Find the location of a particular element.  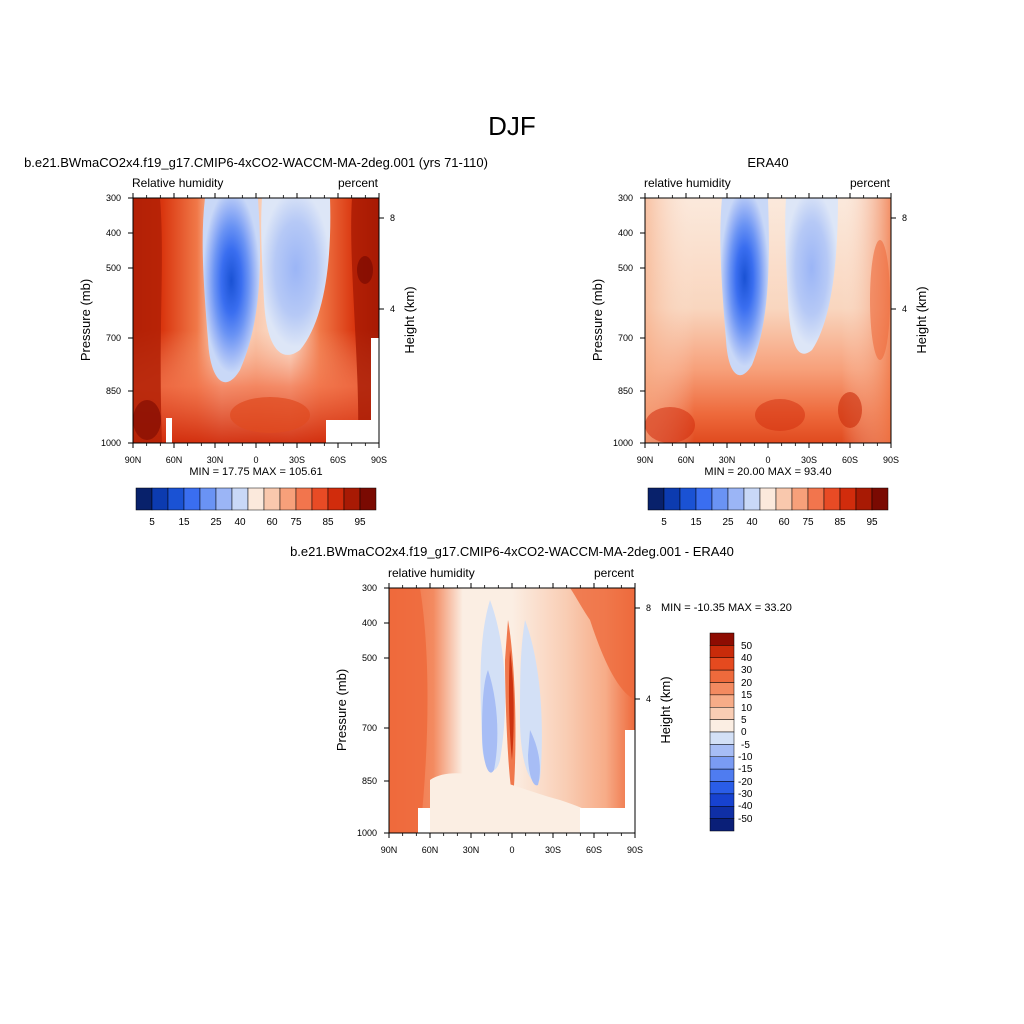

x-tick-label: 90S is located at coordinates (635, 850).